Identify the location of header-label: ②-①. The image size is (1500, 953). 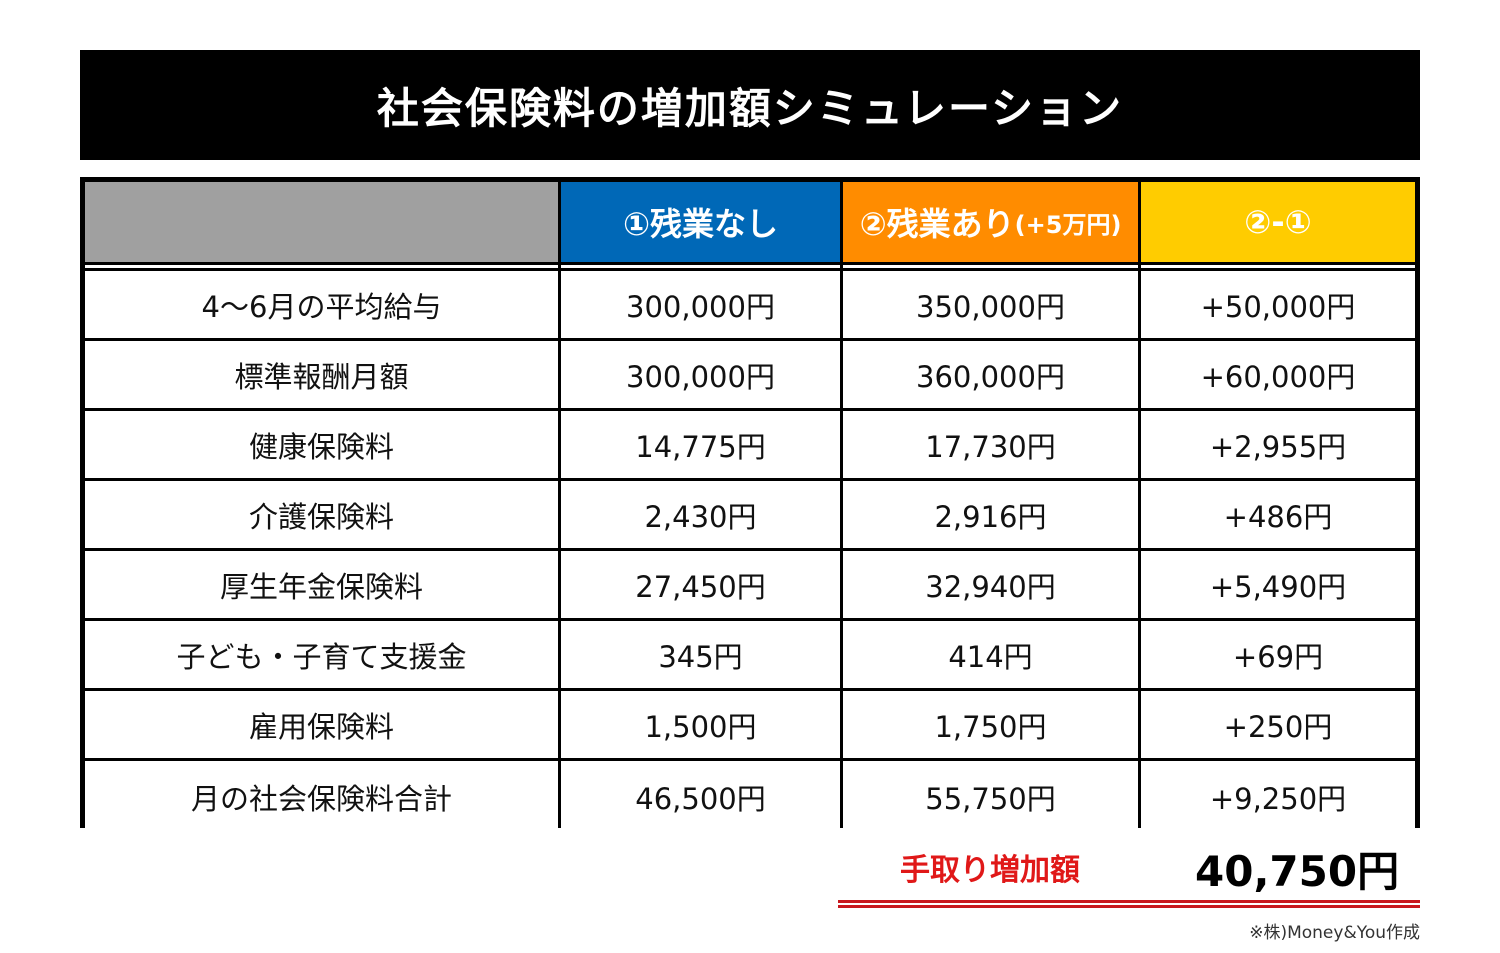
(1278, 222).